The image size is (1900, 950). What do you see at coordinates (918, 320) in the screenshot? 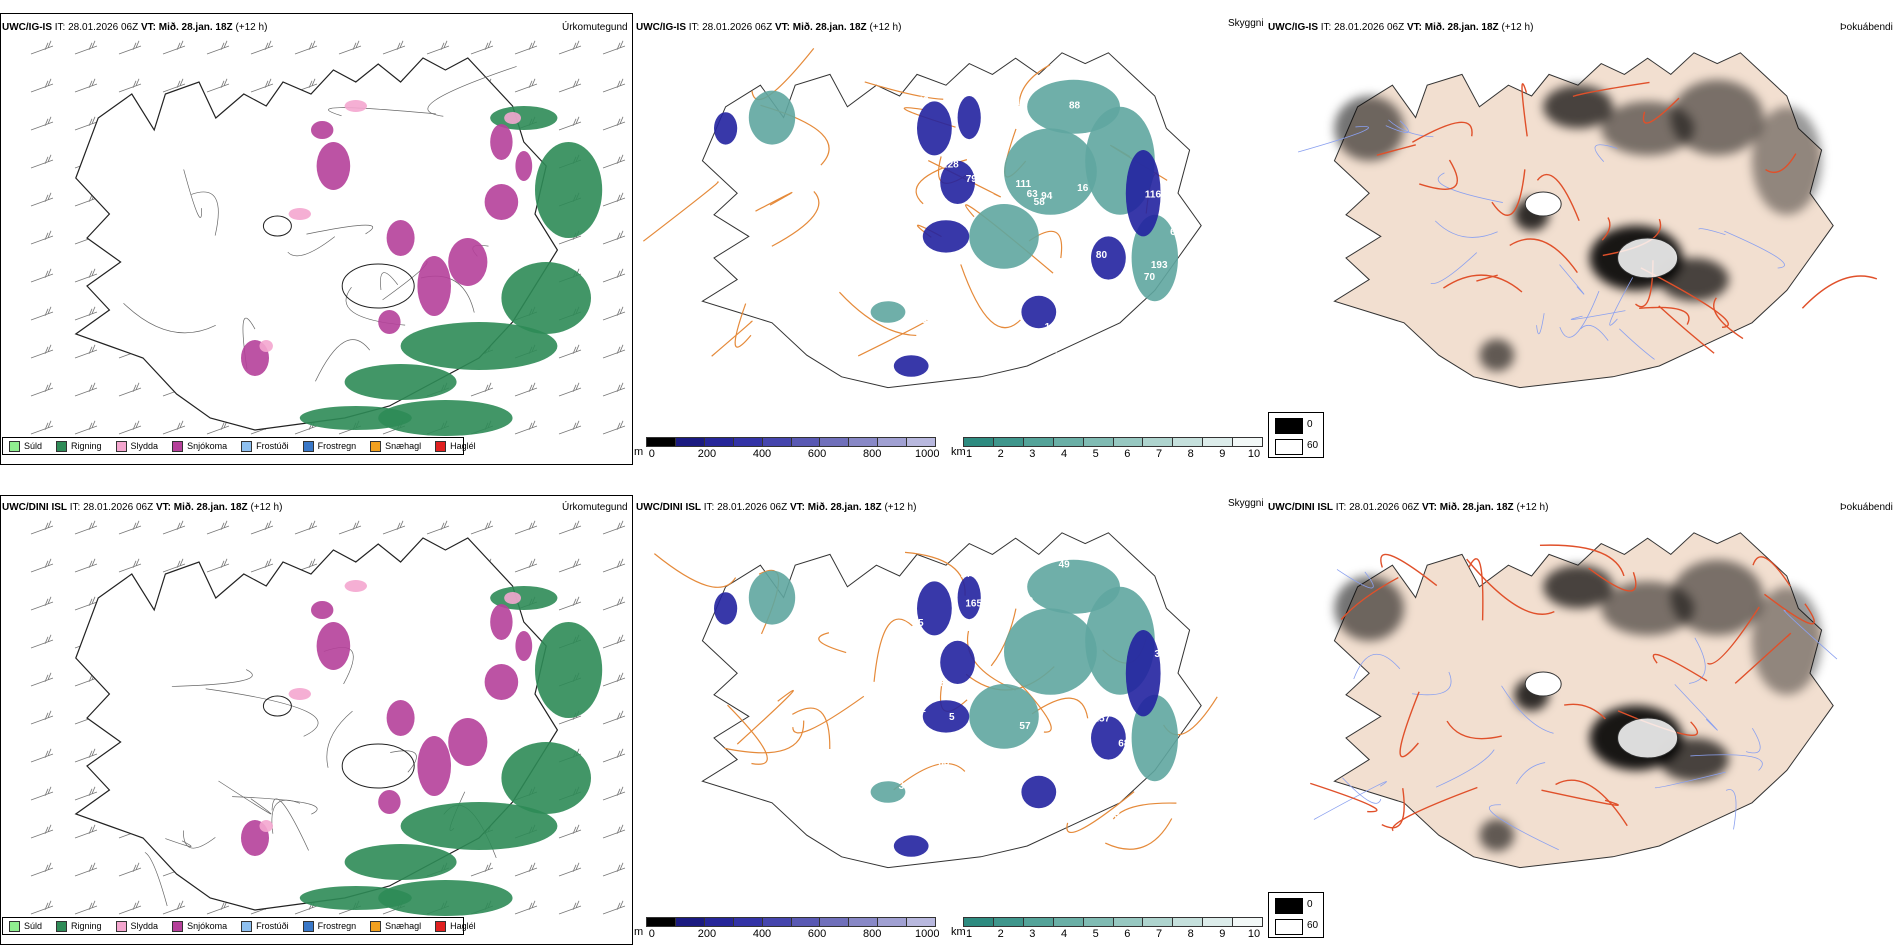
I see `cloud-base-label: 103` at bounding box center [918, 320].